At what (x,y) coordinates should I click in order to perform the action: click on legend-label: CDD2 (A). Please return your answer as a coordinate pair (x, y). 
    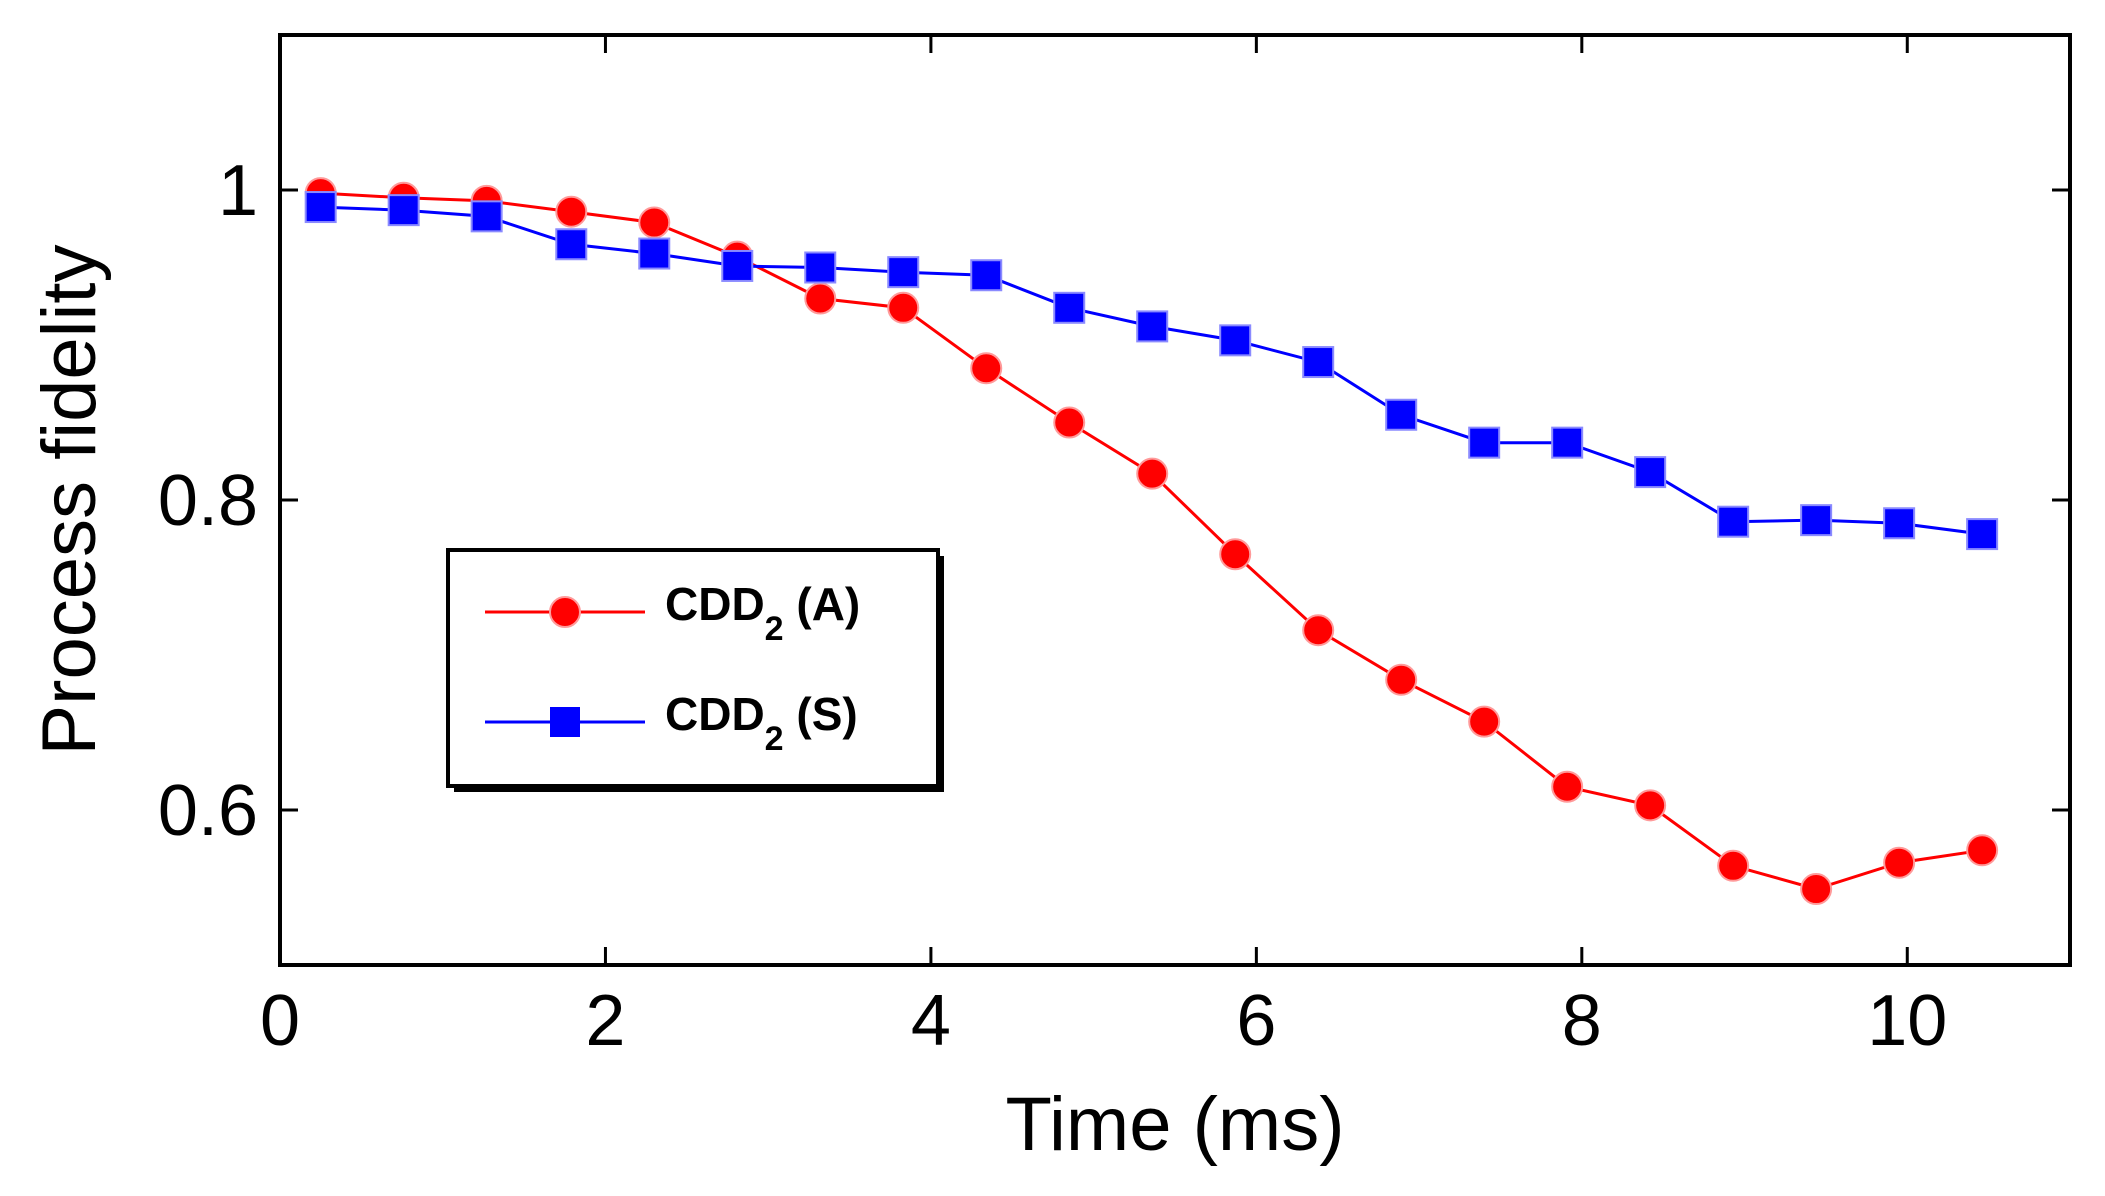
    Looking at the image, I should click on (762, 613).